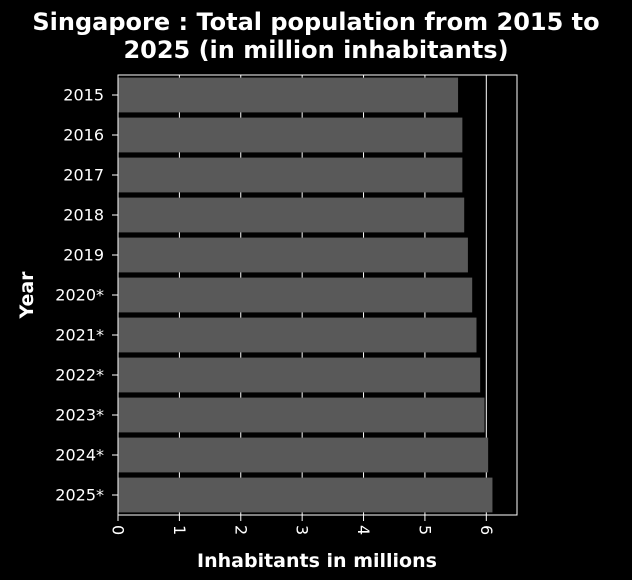 This screenshot has height=580, width=632. What do you see at coordinates (291, 215) in the screenshot?
I see `bar-2018` at bounding box center [291, 215].